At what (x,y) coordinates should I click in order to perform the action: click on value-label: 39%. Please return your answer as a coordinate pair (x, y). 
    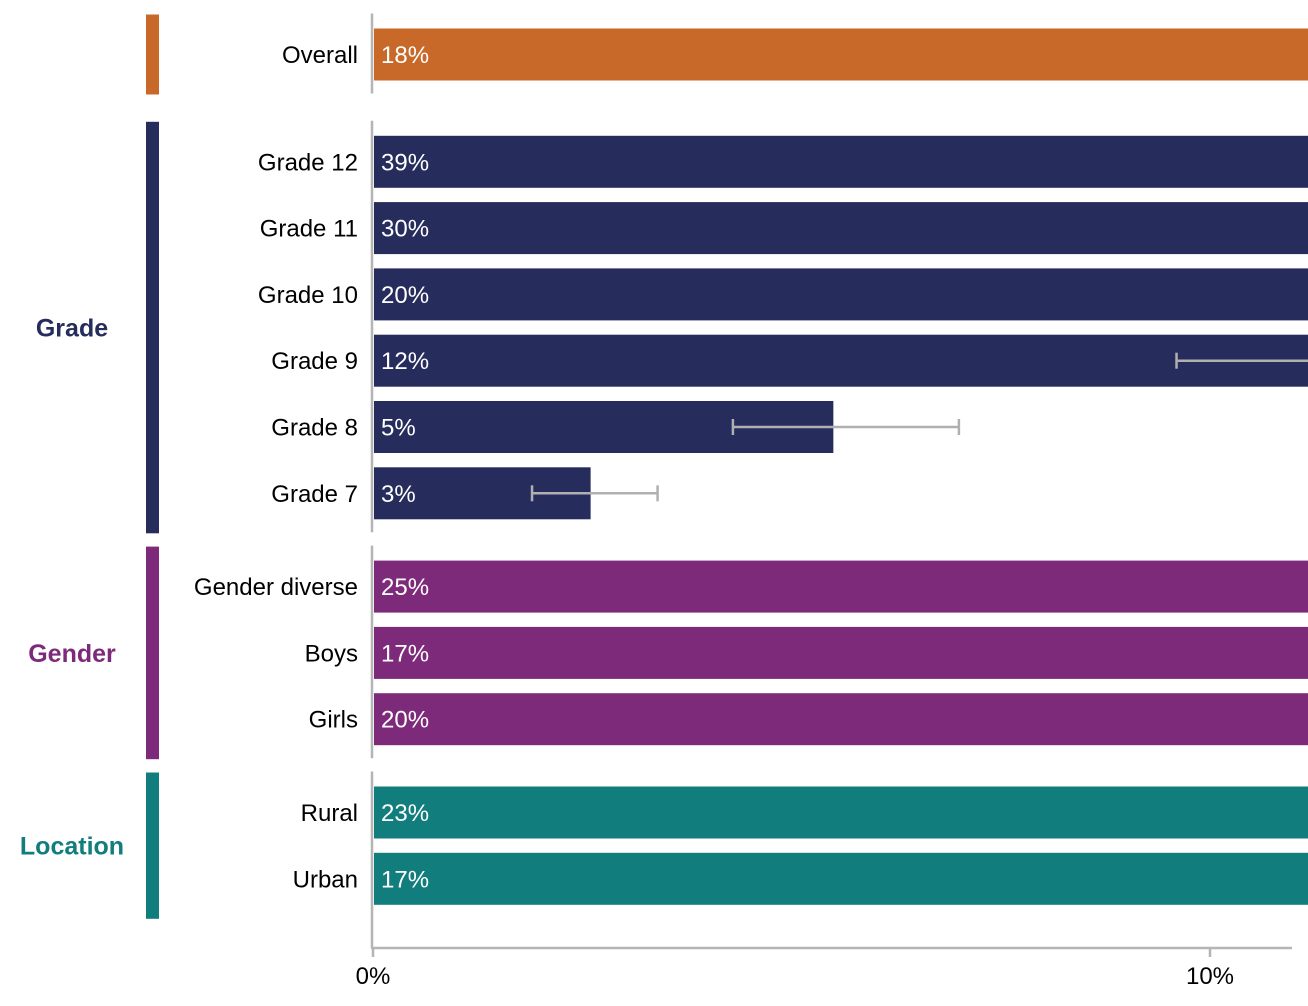
    Looking at the image, I should click on (405, 162).